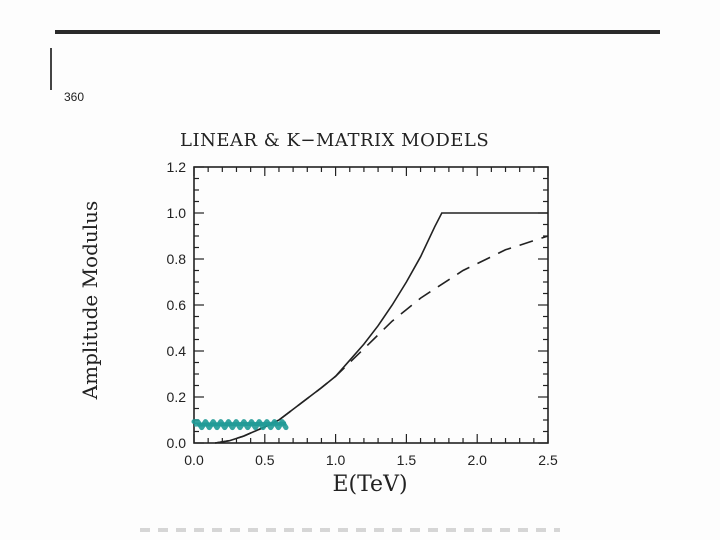  I want to click on page-number: 360, so click(74, 97).